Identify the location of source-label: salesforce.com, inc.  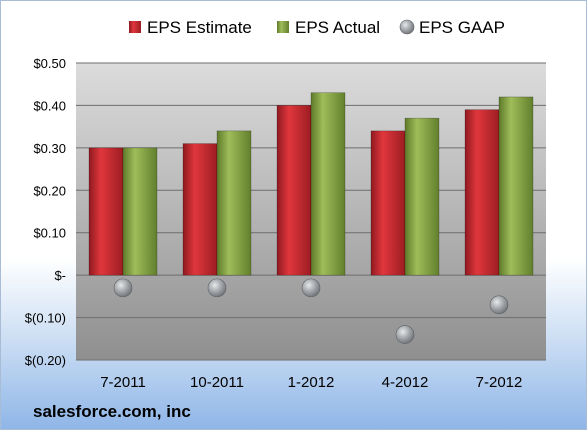
(112, 411).